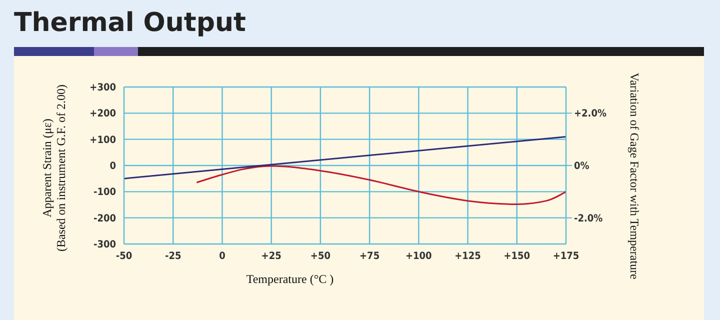 The height and width of the screenshot is (320, 720). What do you see at coordinates (103, 140) in the screenshot?
I see `y-tick-label: +100` at bounding box center [103, 140].